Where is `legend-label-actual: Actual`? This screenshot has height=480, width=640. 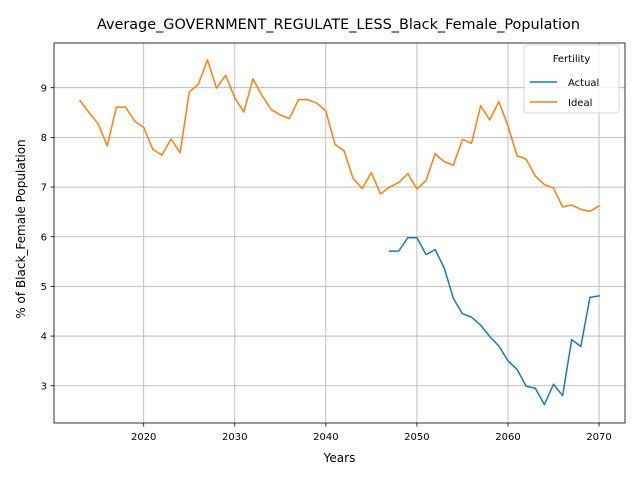
legend-label-actual: Actual is located at coordinates (583, 83).